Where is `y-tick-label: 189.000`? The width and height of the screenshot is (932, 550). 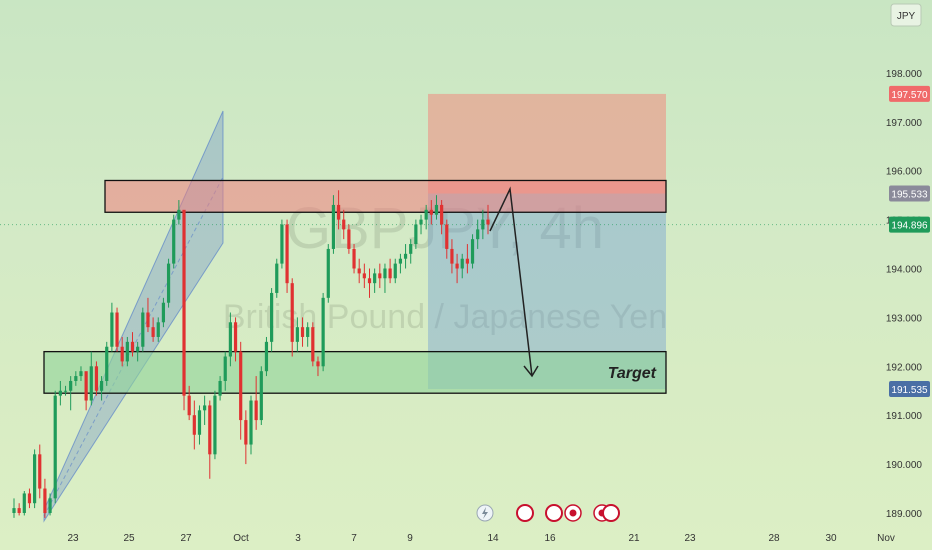
y-tick-label: 189.000 is located at coordinates (904, 514).